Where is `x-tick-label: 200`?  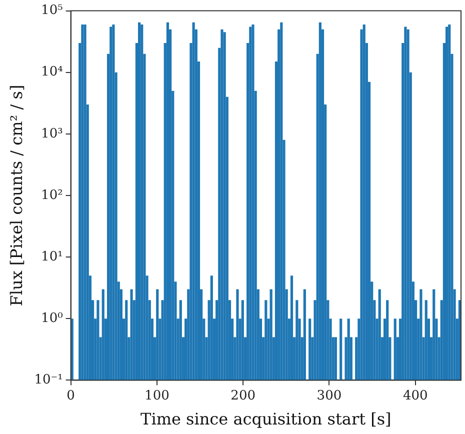 x-tick-label: 200 is located at coordinates (243, 396).